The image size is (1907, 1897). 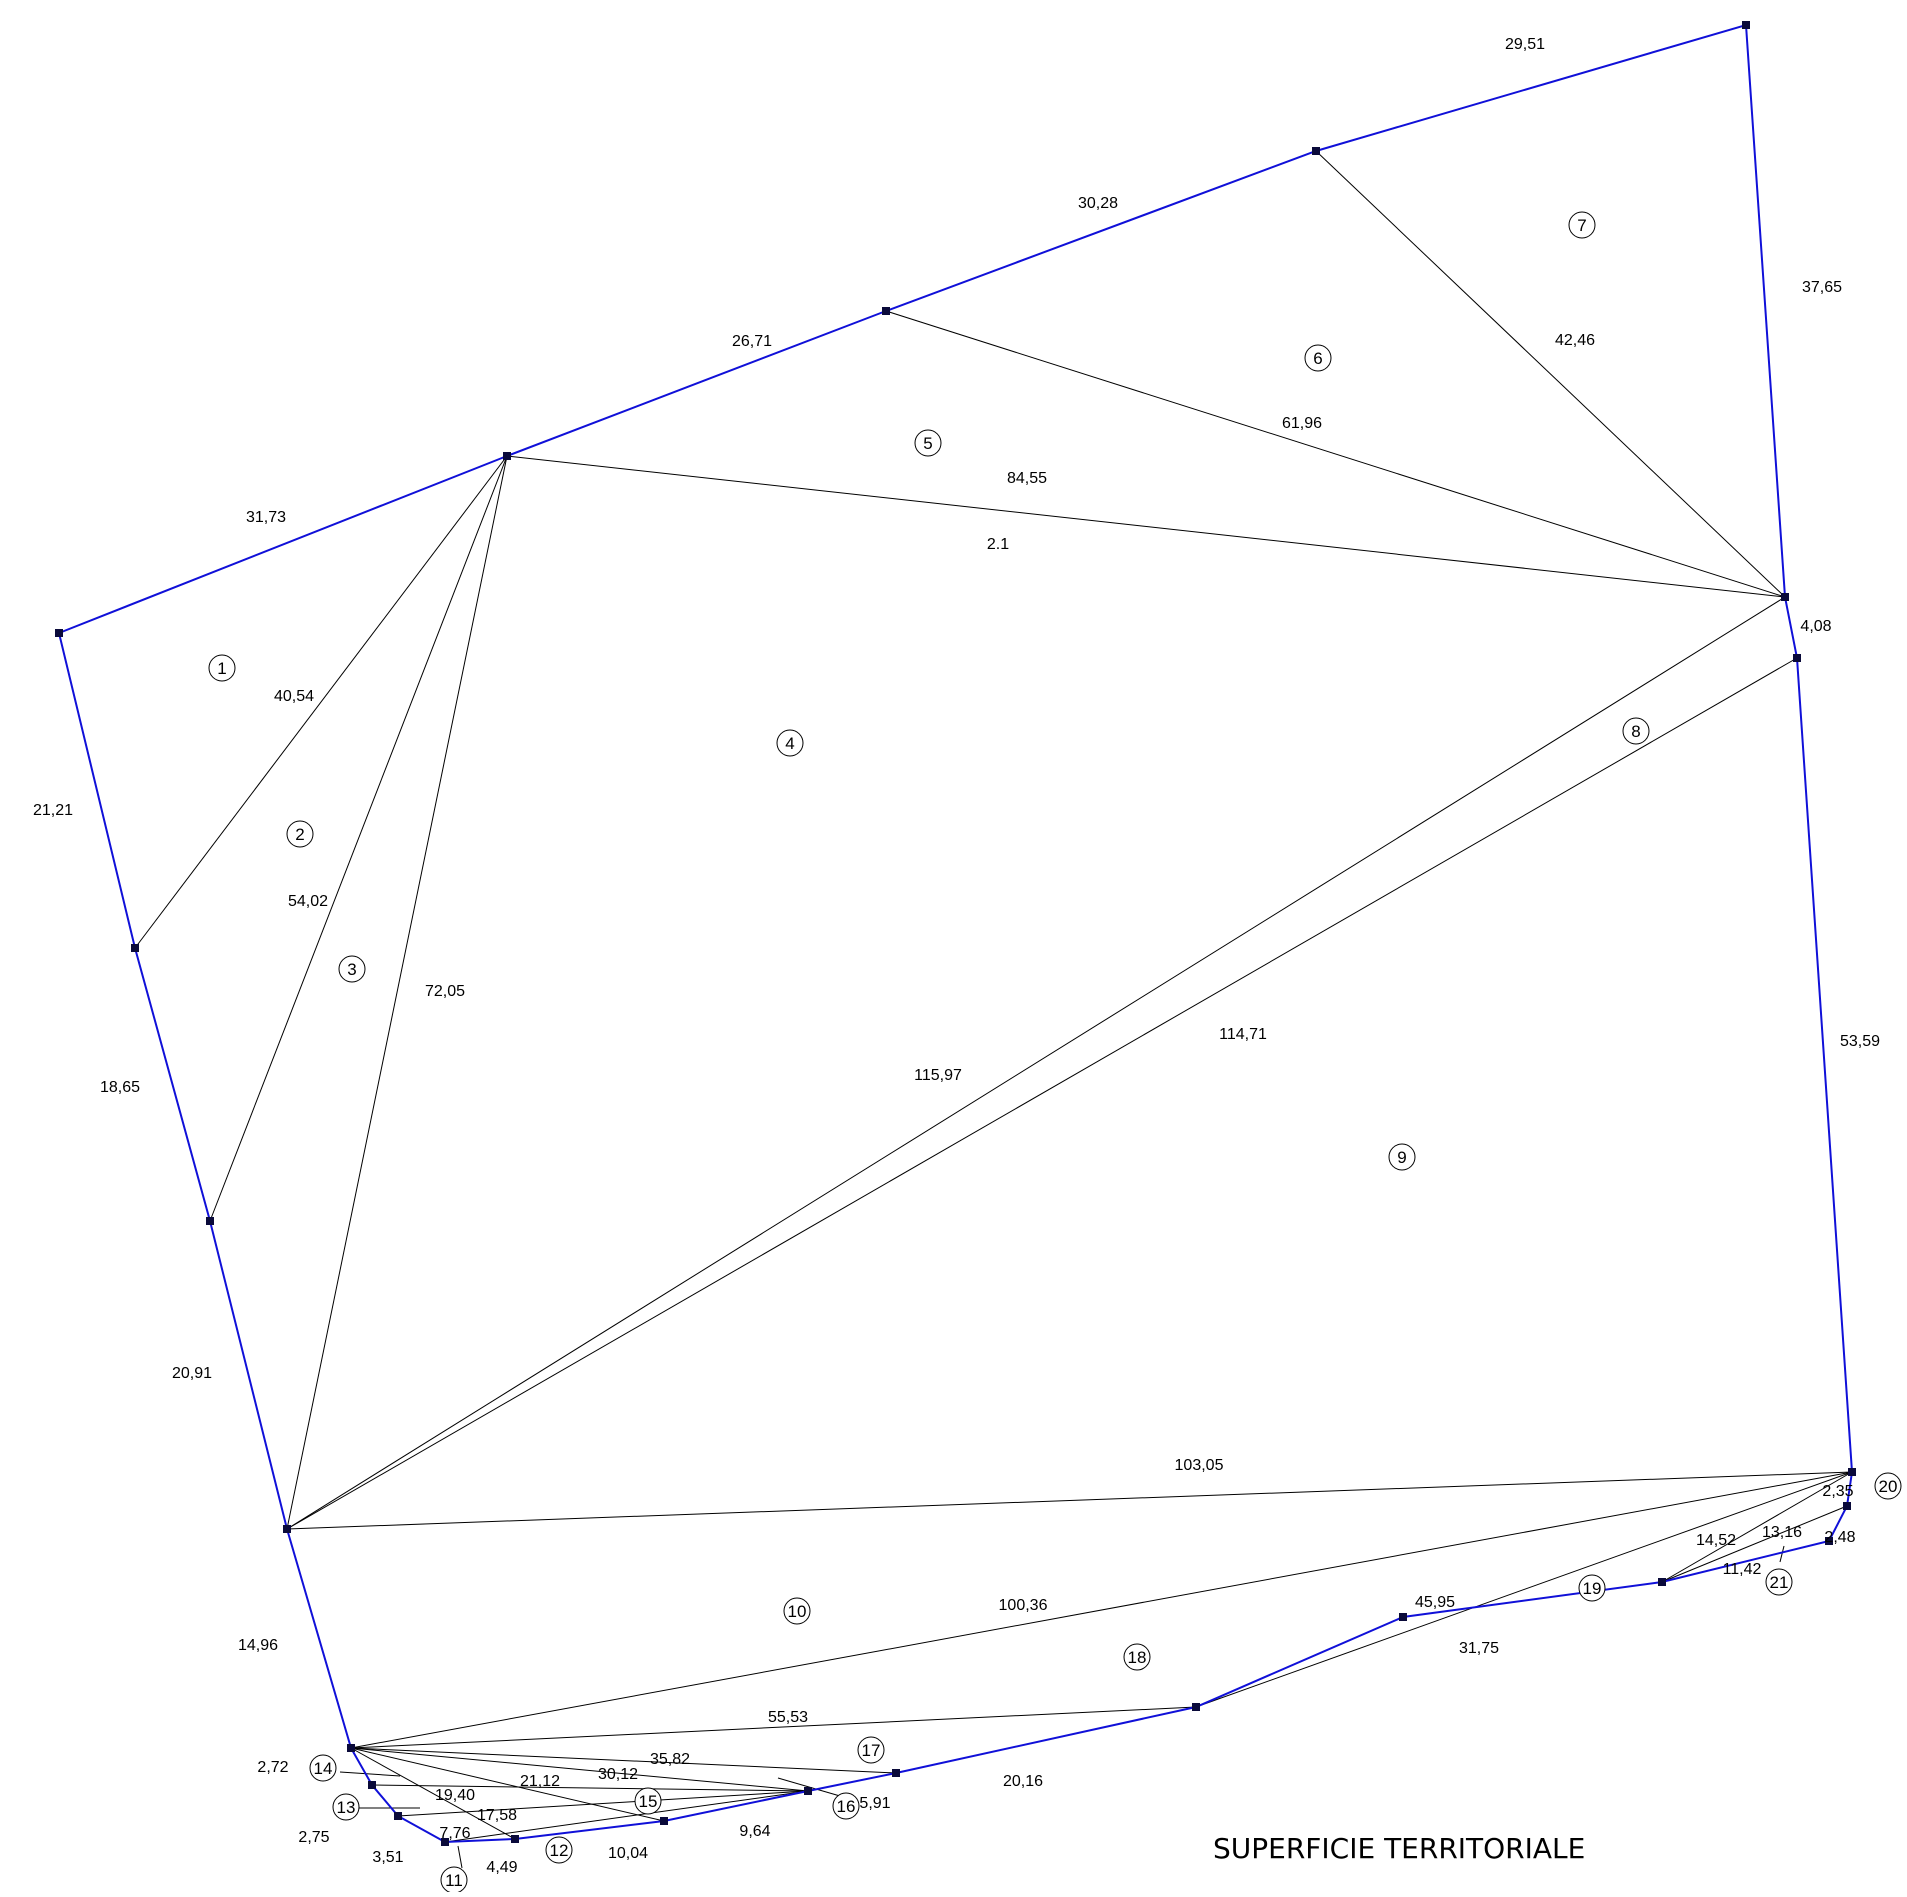 What do you see at coordinates (1399, 1848) in the screenshot?
I see `drawing-title: SUPERFICIE TERRITORIALE` at bounding box center [1399, 1848].